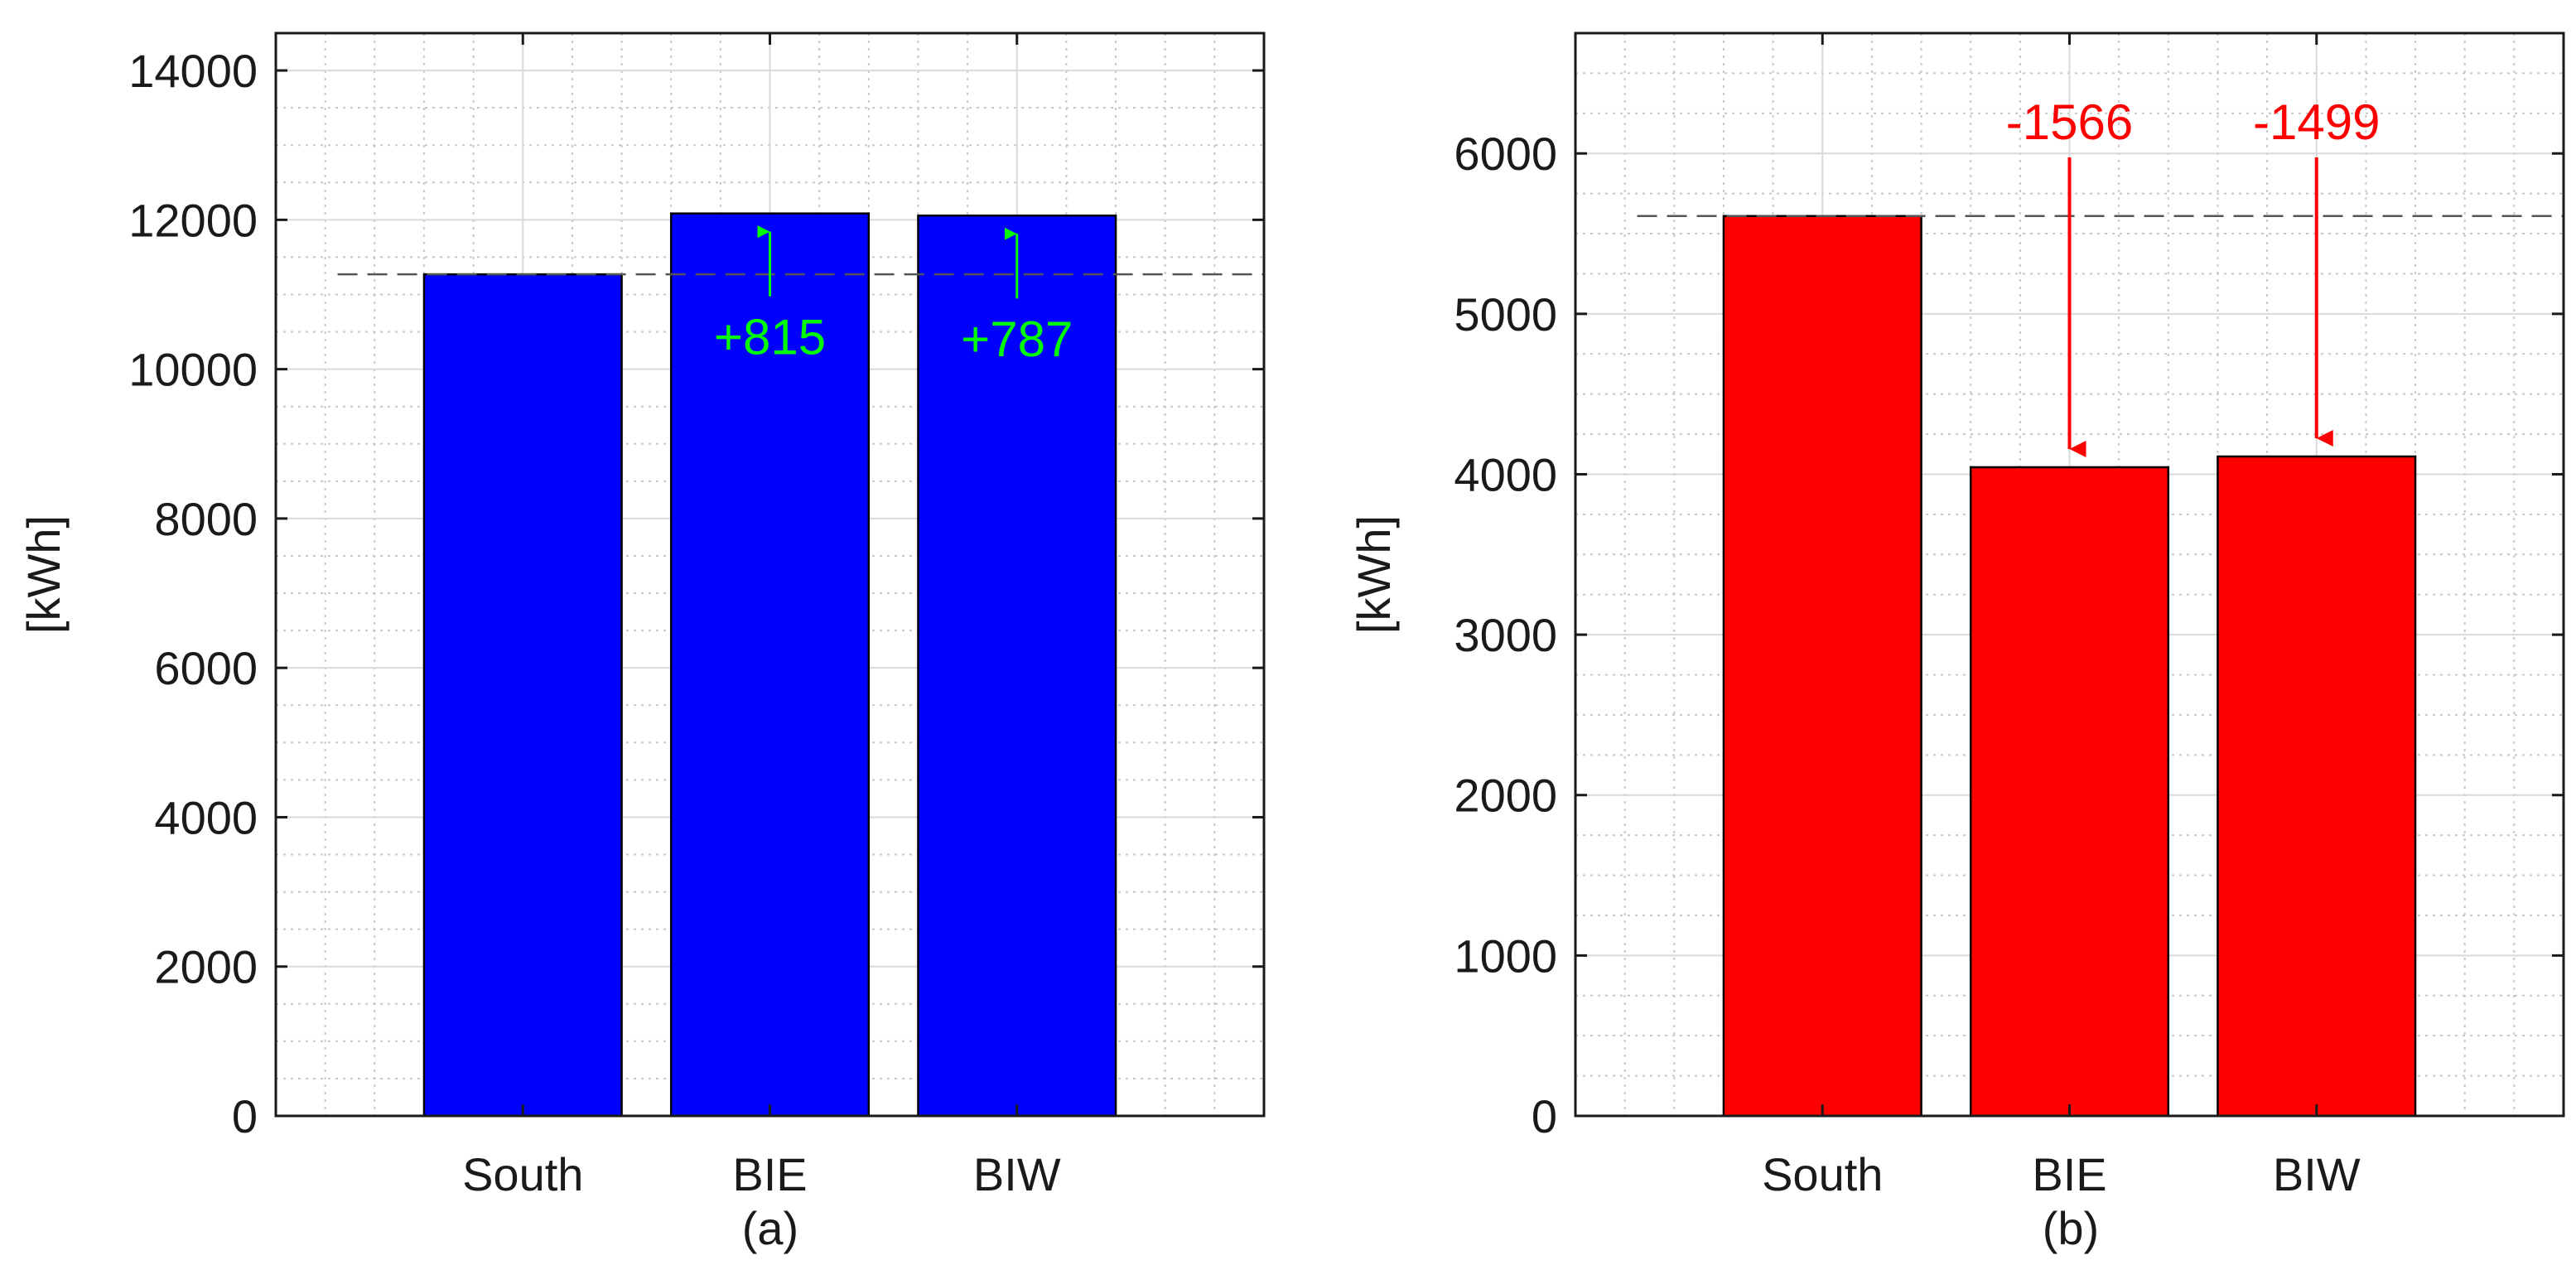 Image resolution: width=2576 pixels, height=1270 pixels. What do you see at coordinates (193, 71) in the screenshot?
I see `y-tick-label: 14000` at bounding box center [193, 71].